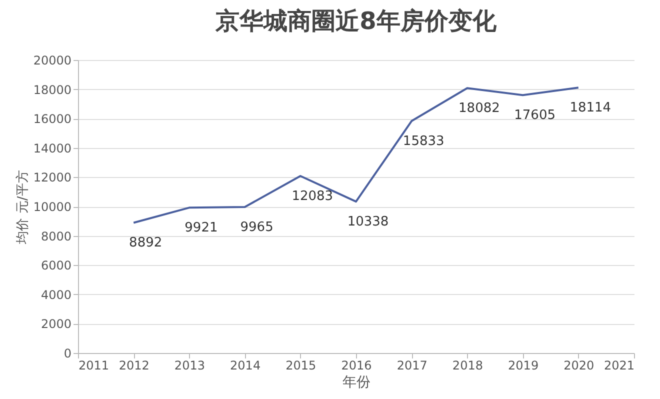 The height and width of the screenshot is (399, 660). What do you see at coordinates (245, 365) in the screenshot?
I see `x-tick-label: 2014` at bounding box center [245, 365].